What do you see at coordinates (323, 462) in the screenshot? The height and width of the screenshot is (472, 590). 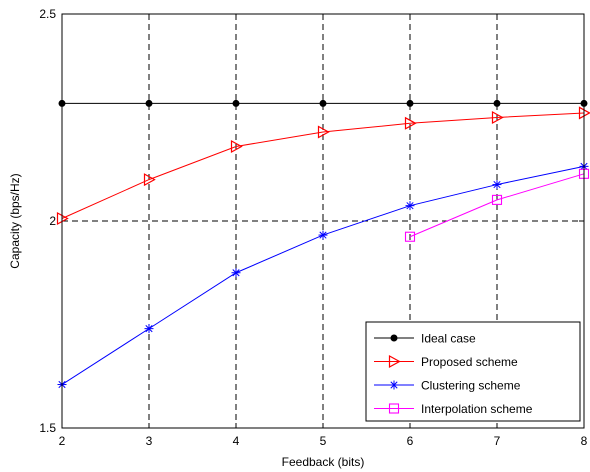 I see `x-axis-label: Feedback (bits)` at bounding box center [323, 462].